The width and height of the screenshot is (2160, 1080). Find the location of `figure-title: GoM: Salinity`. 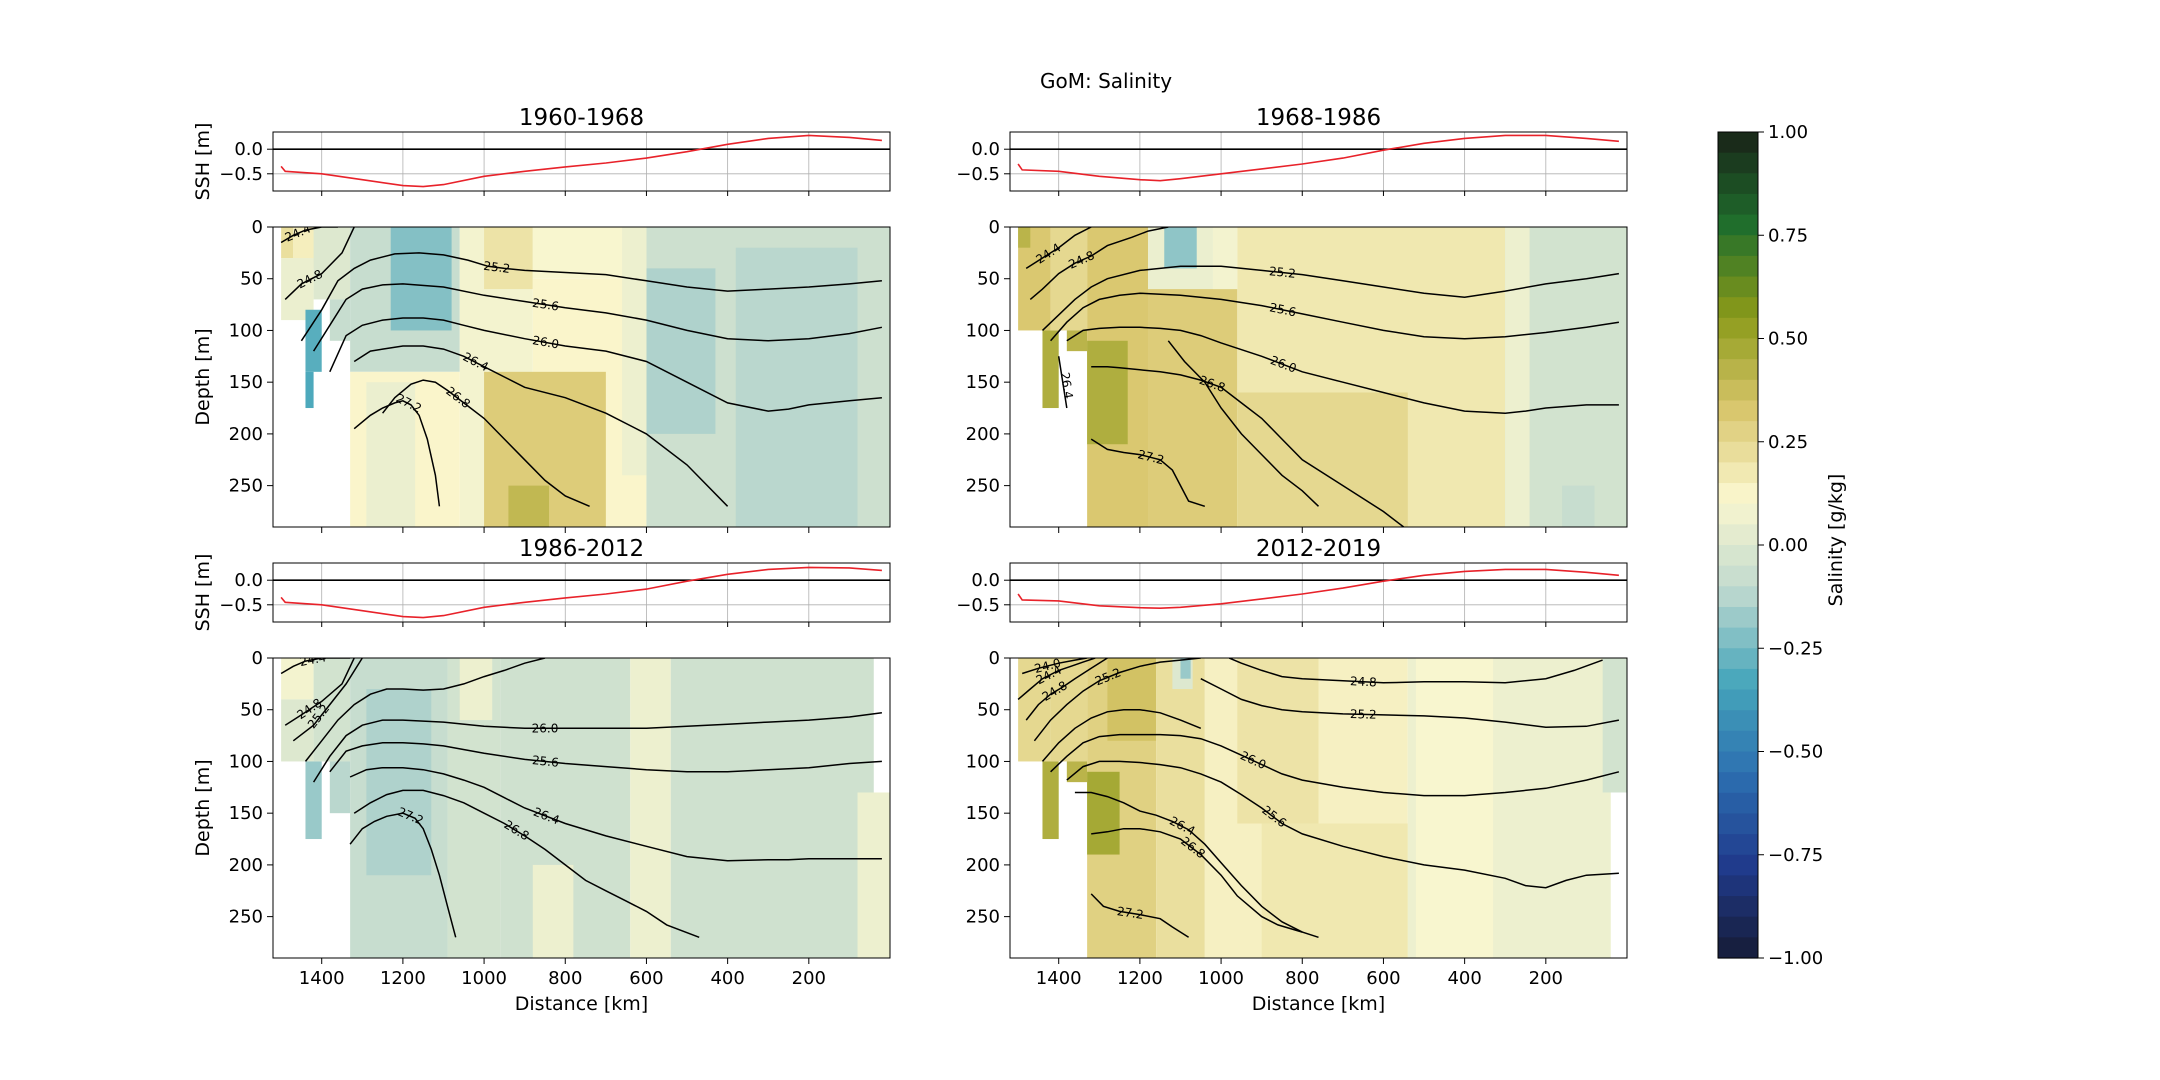

figure-title: GoM: Salinity is located at coordinates (1106, 81).